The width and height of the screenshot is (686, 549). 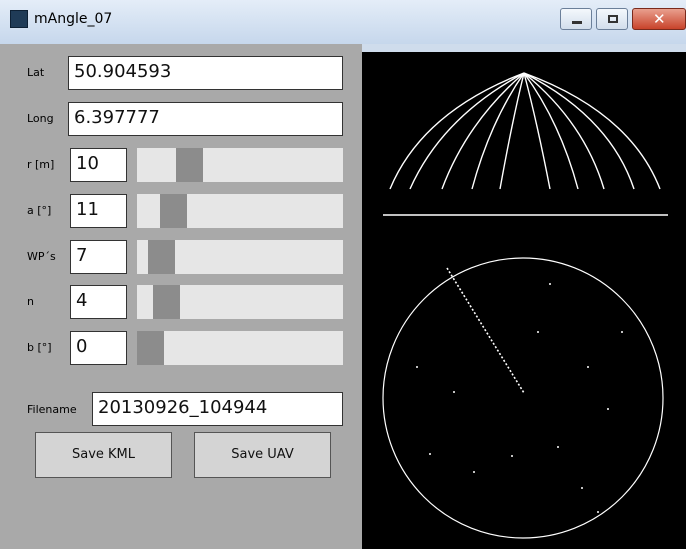 I want to click on close-button: ✕, so click(x=659, y=19).